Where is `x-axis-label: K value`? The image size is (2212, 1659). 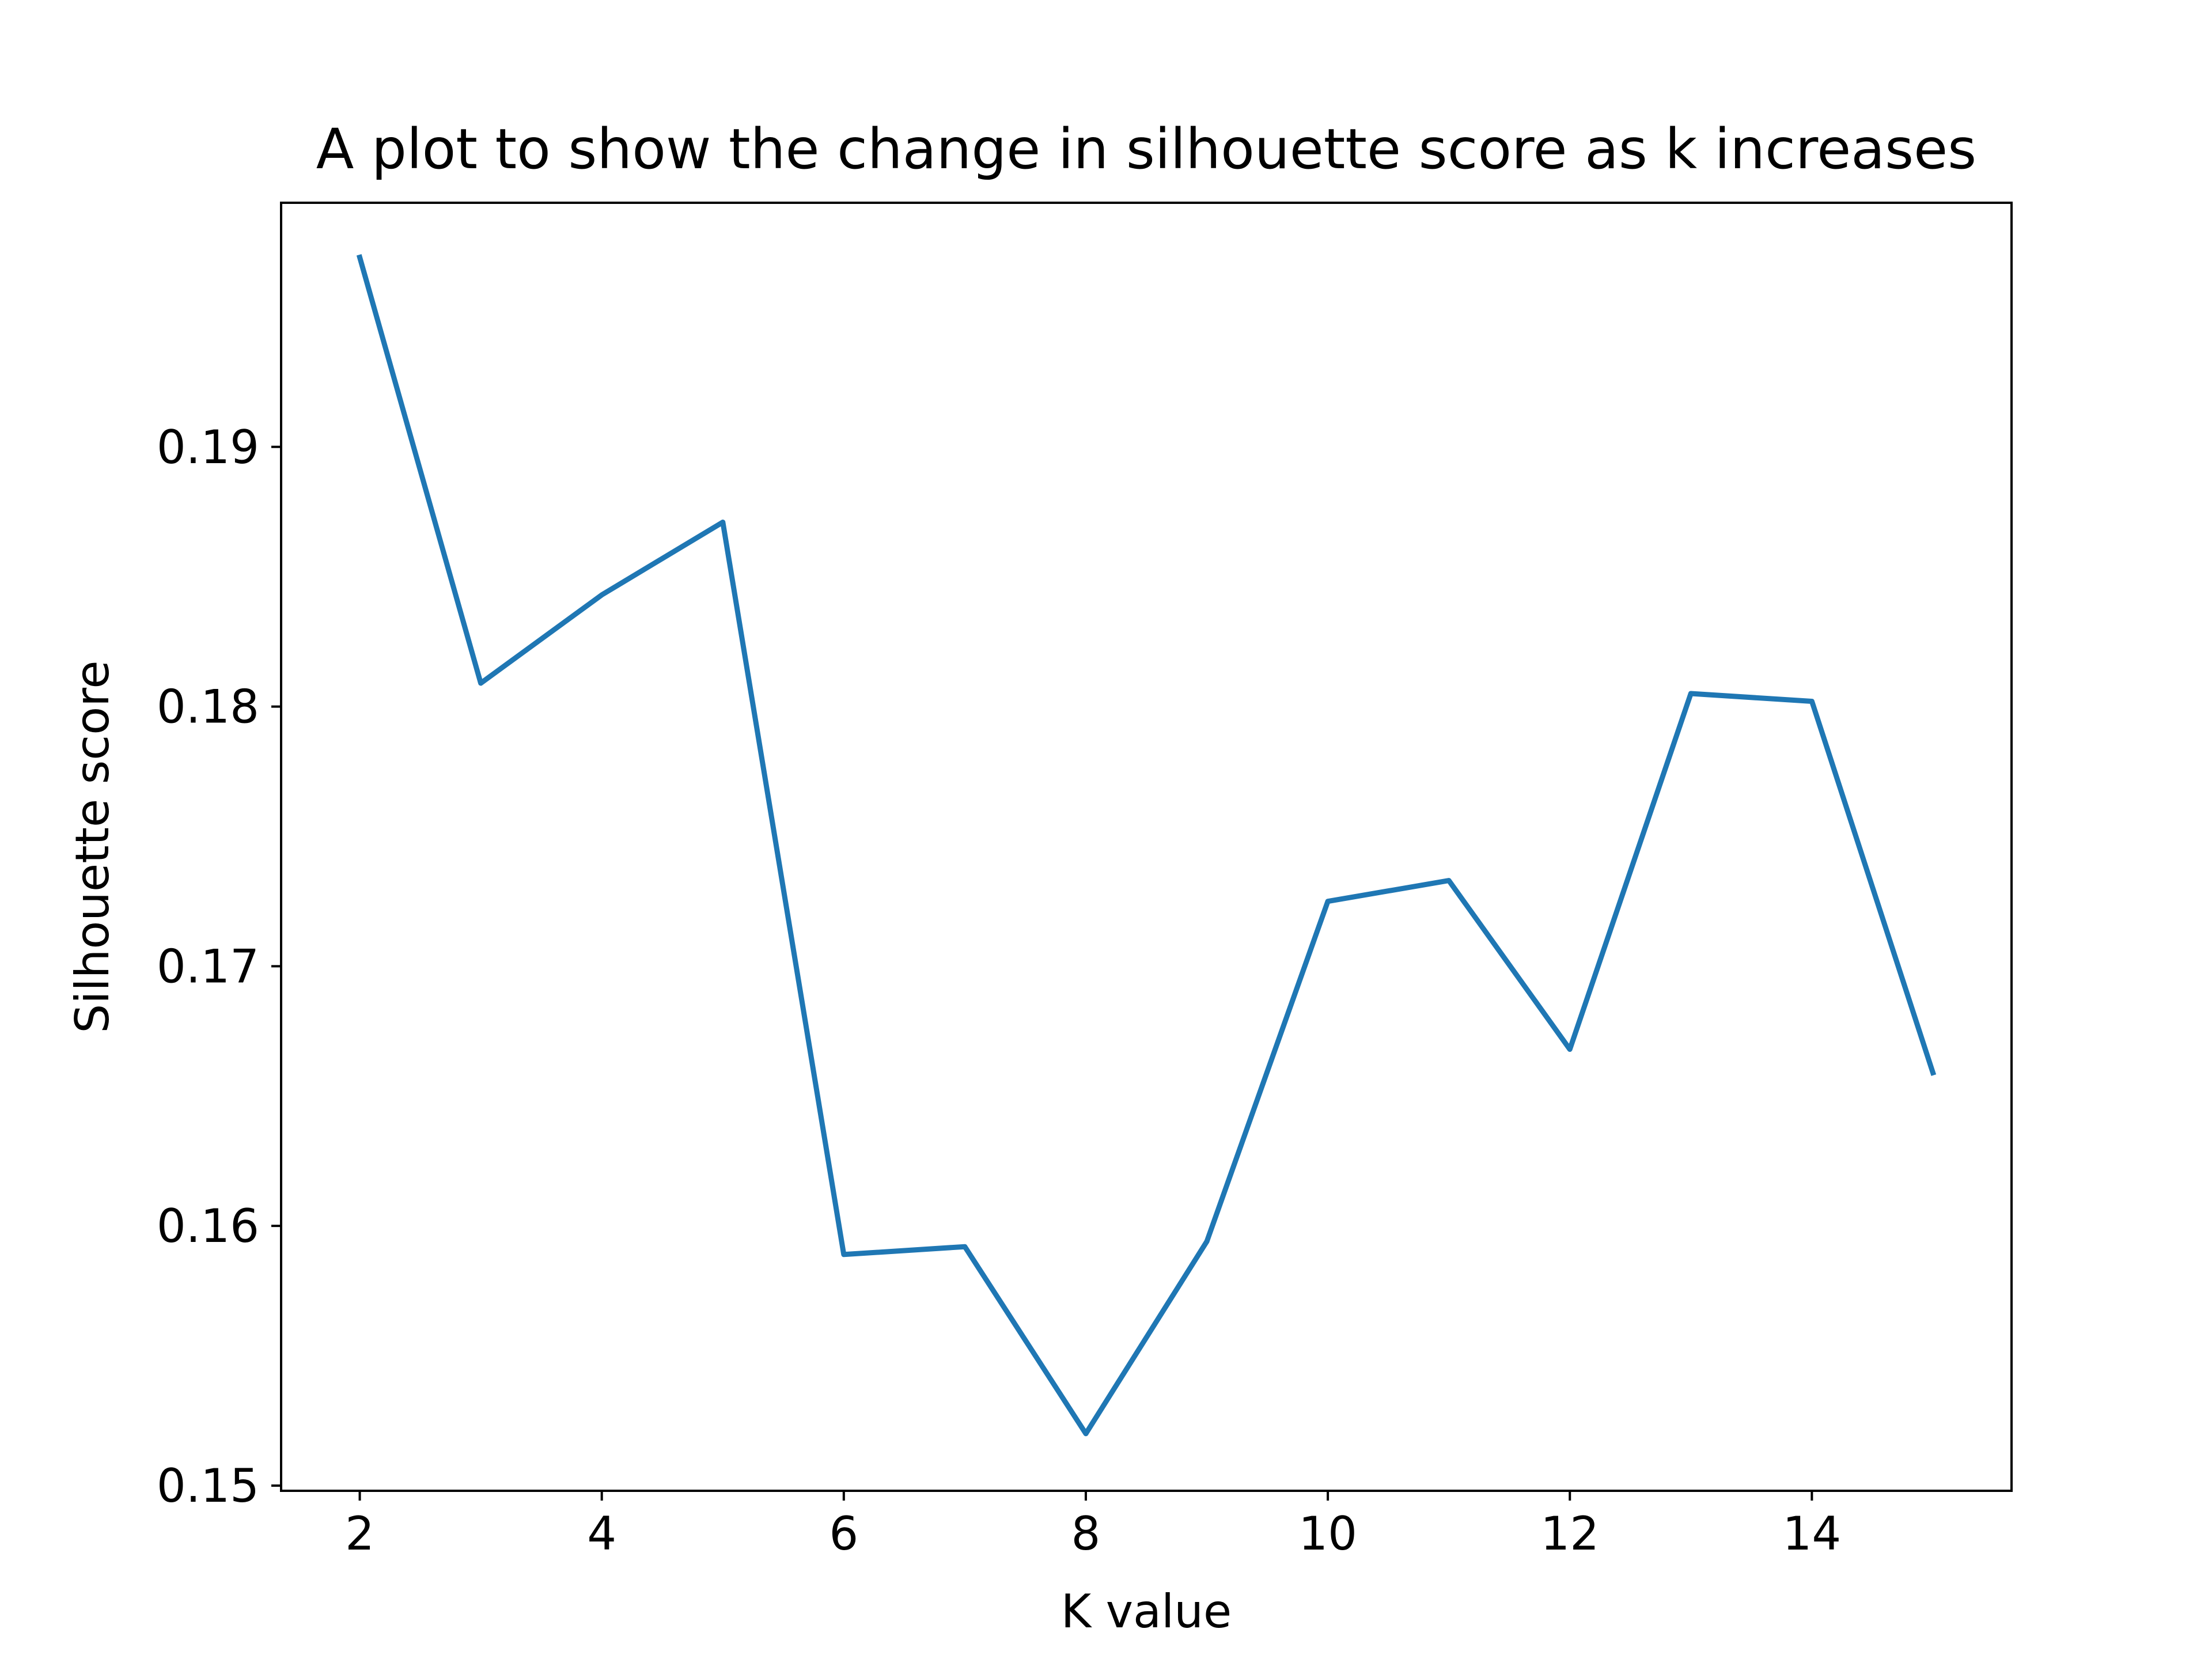
x-axis-label: K value is located at coordinates (1146, 1611).